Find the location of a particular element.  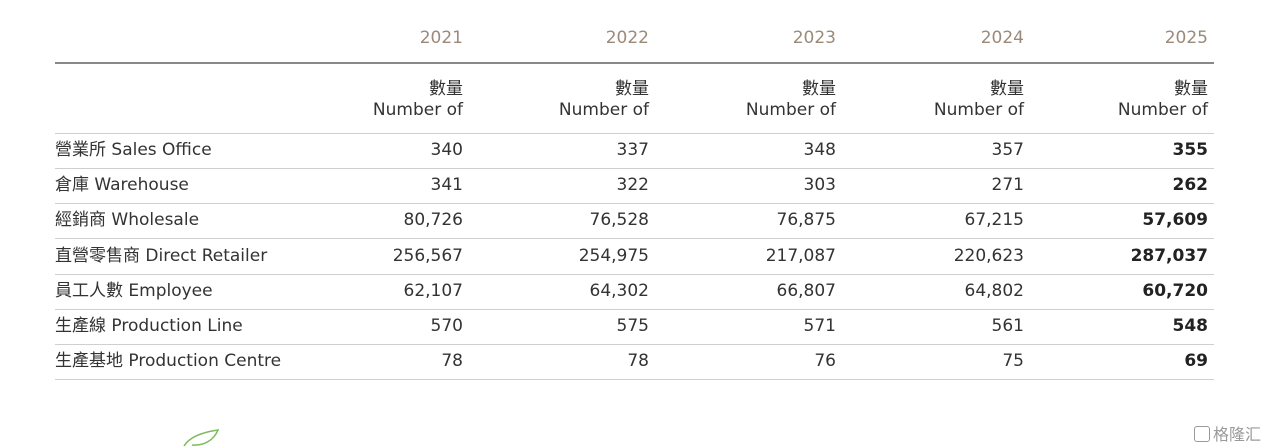

cell-value: 348 is located at coordinates (819, 150).